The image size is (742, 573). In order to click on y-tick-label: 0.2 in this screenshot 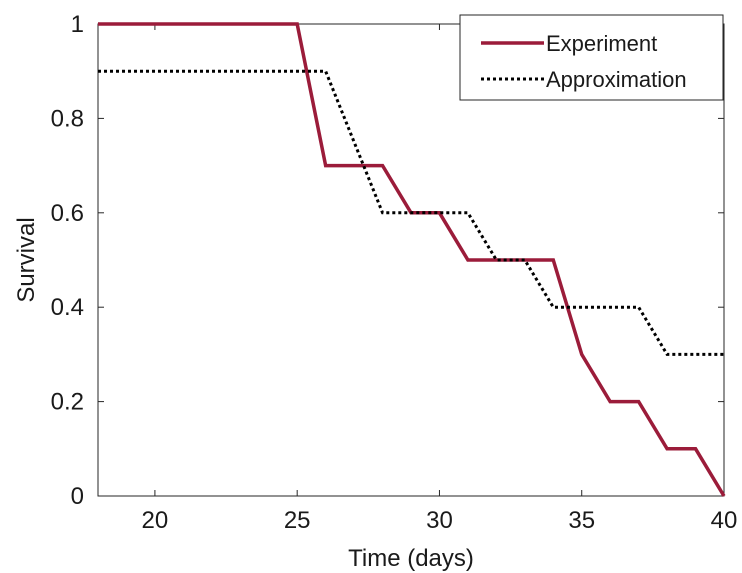, I will do `click(67, 402)`.